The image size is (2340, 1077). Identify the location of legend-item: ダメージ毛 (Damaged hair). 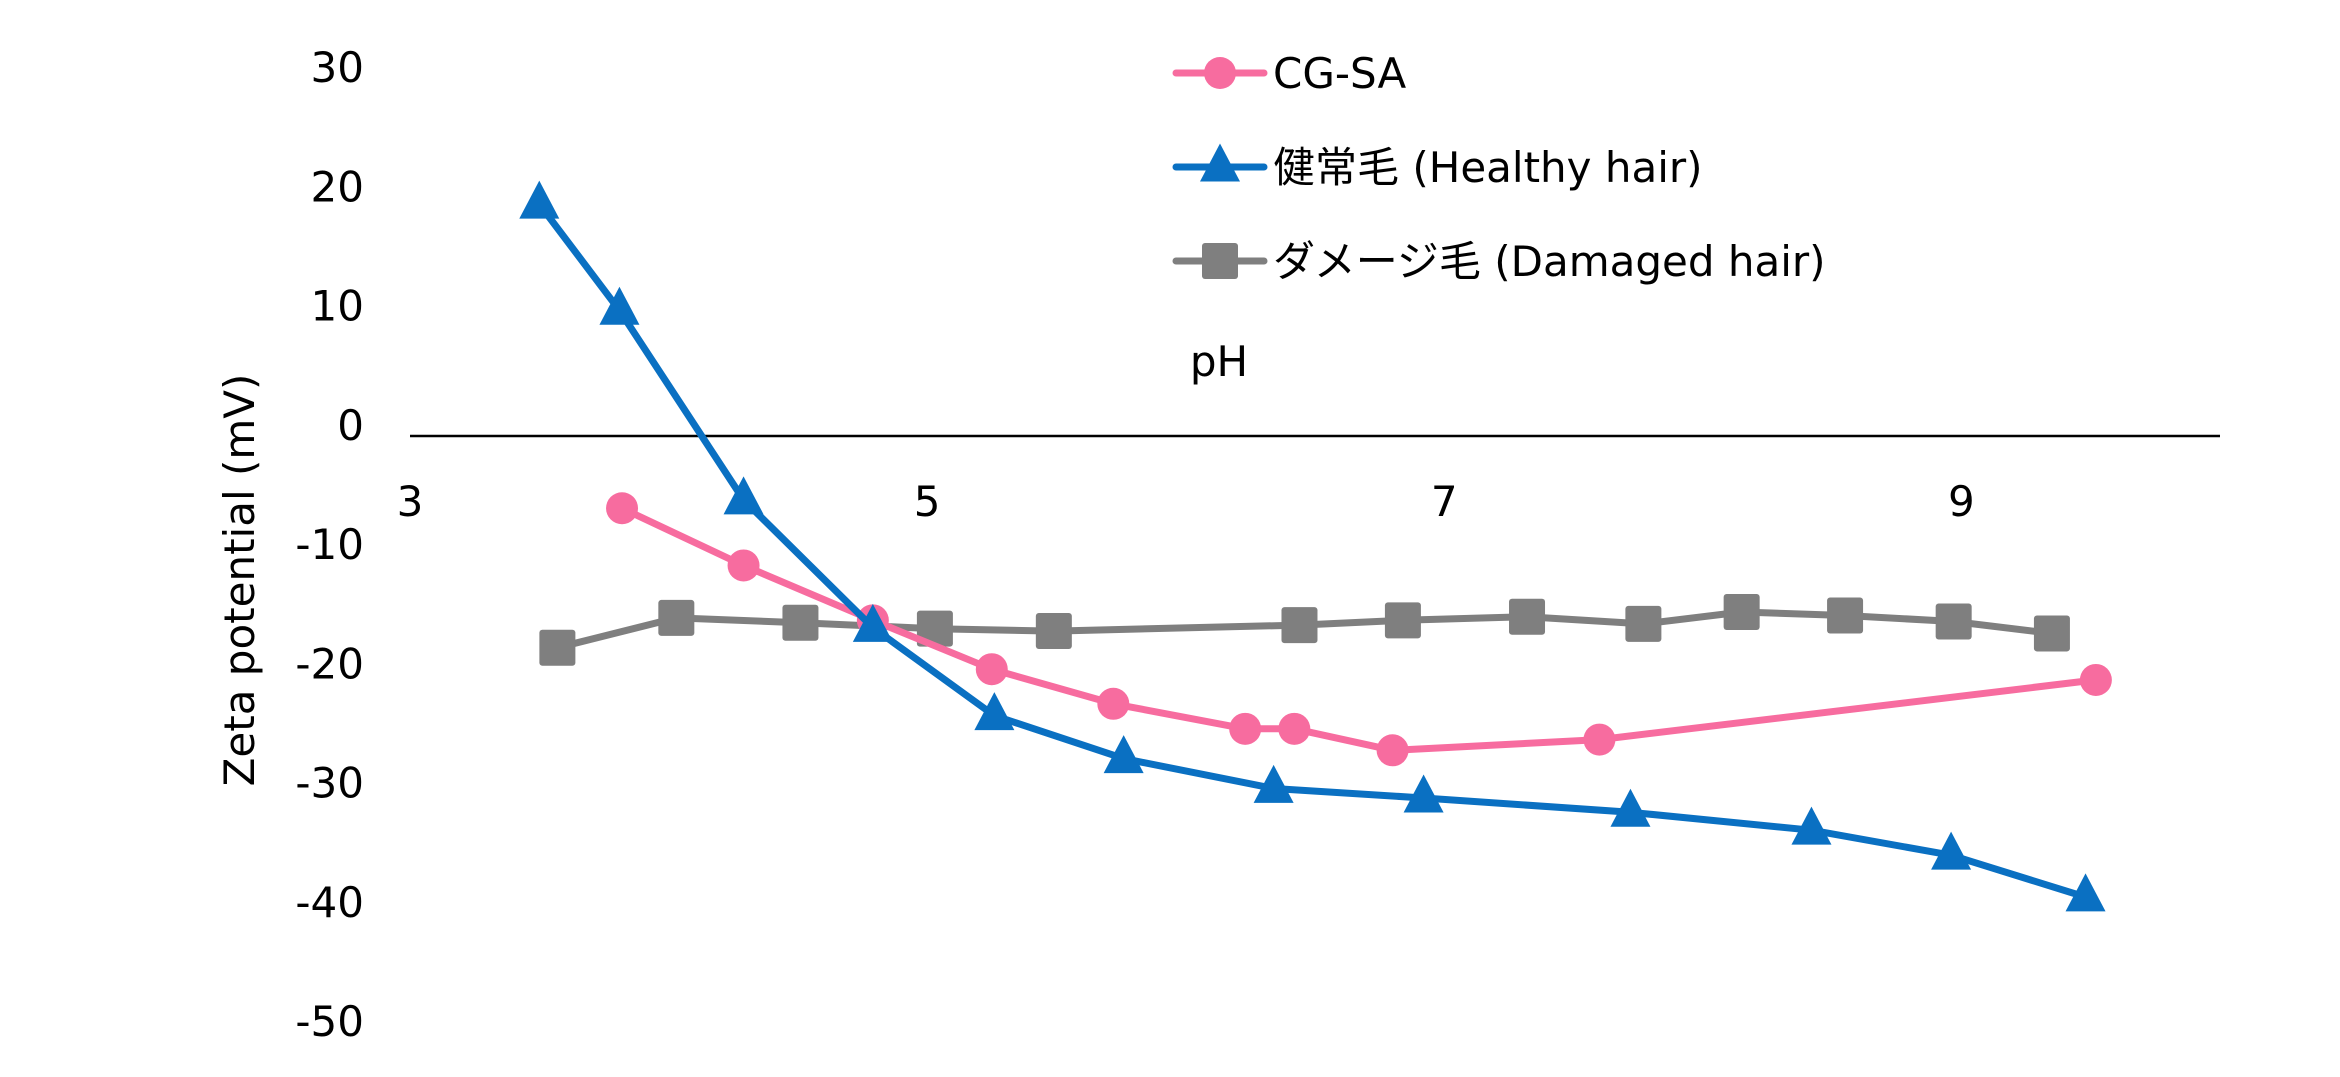
(1499, 261).